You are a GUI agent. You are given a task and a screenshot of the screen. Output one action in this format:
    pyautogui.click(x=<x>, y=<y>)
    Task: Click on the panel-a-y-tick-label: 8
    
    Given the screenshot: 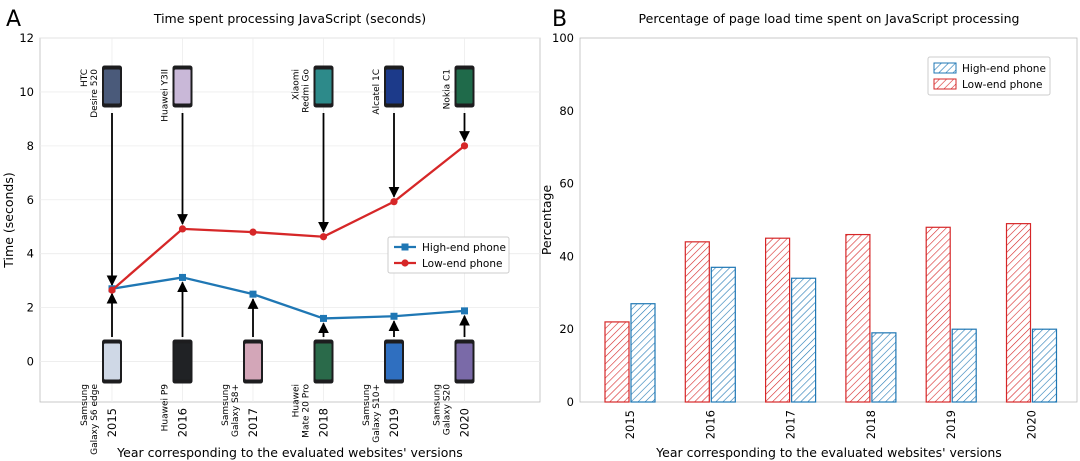 What is the action you would take?
    pyautogui.click(x=30, y=146)
    